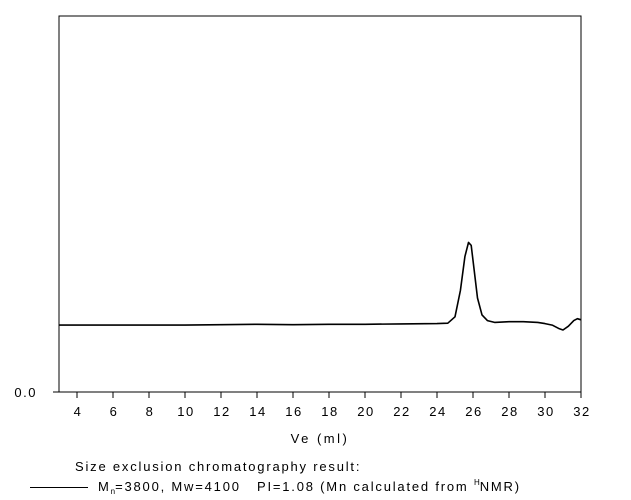  What do you see at coordinates (329, 411) in the screenshot?
I see `x-tick-label-18: 18` at bounding box center [329, 411].